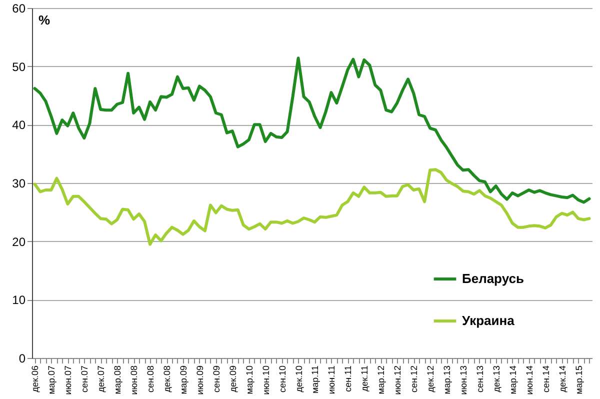 The height and width of the screenshot is (399, 600). Describe the element at coordinates (44, 20) in the screenshot. I see `y-axis-title: %` at that location.